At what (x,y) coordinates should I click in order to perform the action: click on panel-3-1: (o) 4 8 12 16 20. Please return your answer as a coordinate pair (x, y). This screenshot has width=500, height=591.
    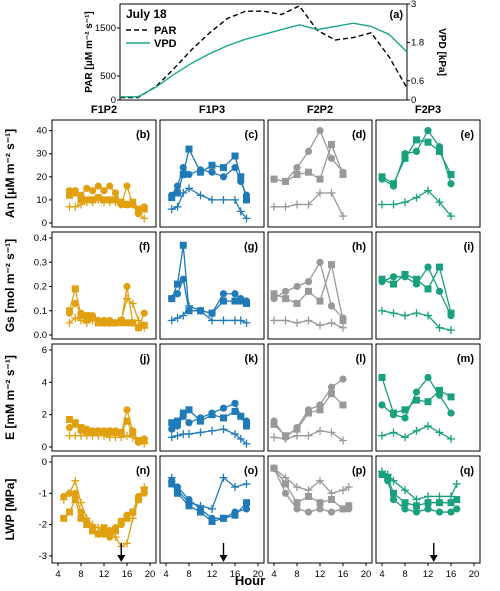
    Looking at the image, I should click on (212, 517).